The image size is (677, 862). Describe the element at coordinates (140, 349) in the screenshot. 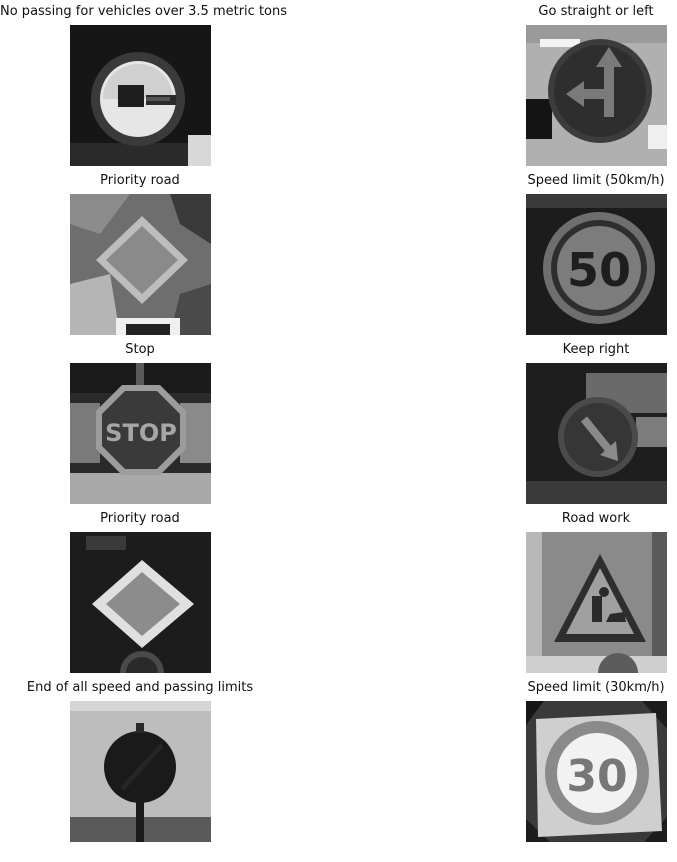

I see `panel-title: Stop` at that location.